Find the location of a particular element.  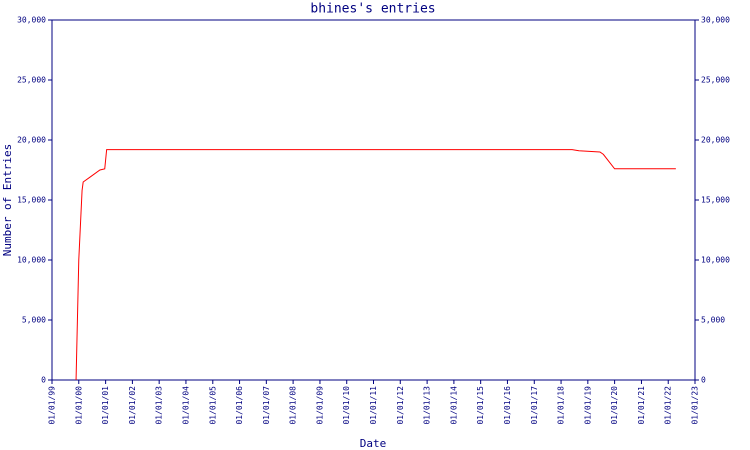

x-tick-label: 01/01/23 is located at coordinates (695, 405).